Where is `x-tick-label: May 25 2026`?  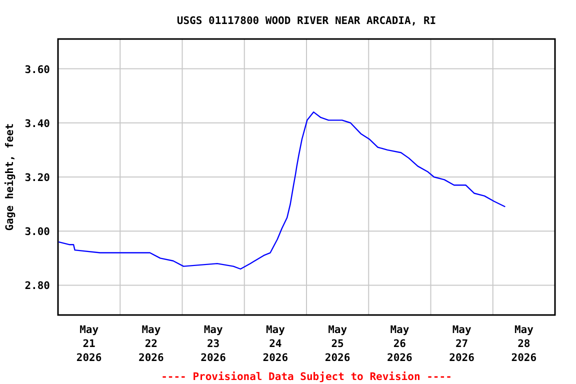
x-tick-label: May 25 2026 is located at coordinates (337, 344).